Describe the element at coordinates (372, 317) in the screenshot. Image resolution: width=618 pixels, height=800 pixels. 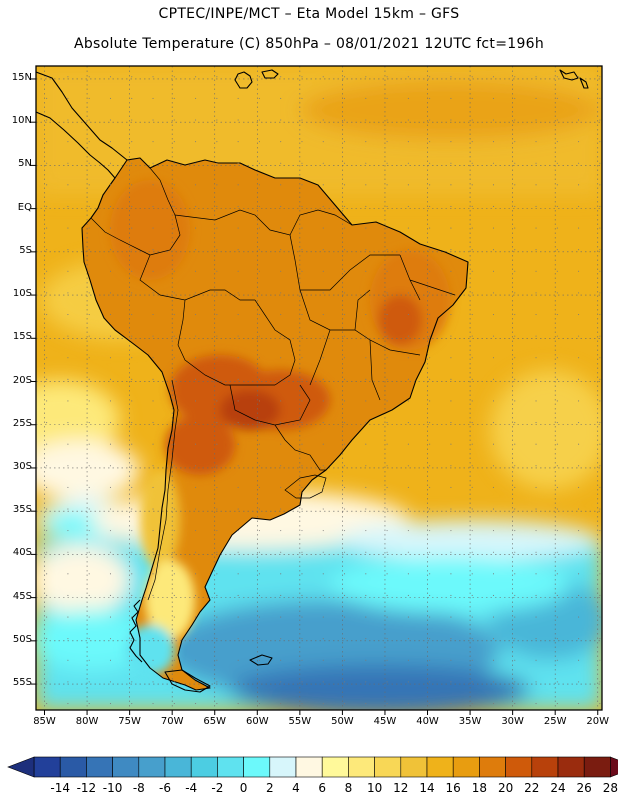
I see `border-brazil-states` at that location.